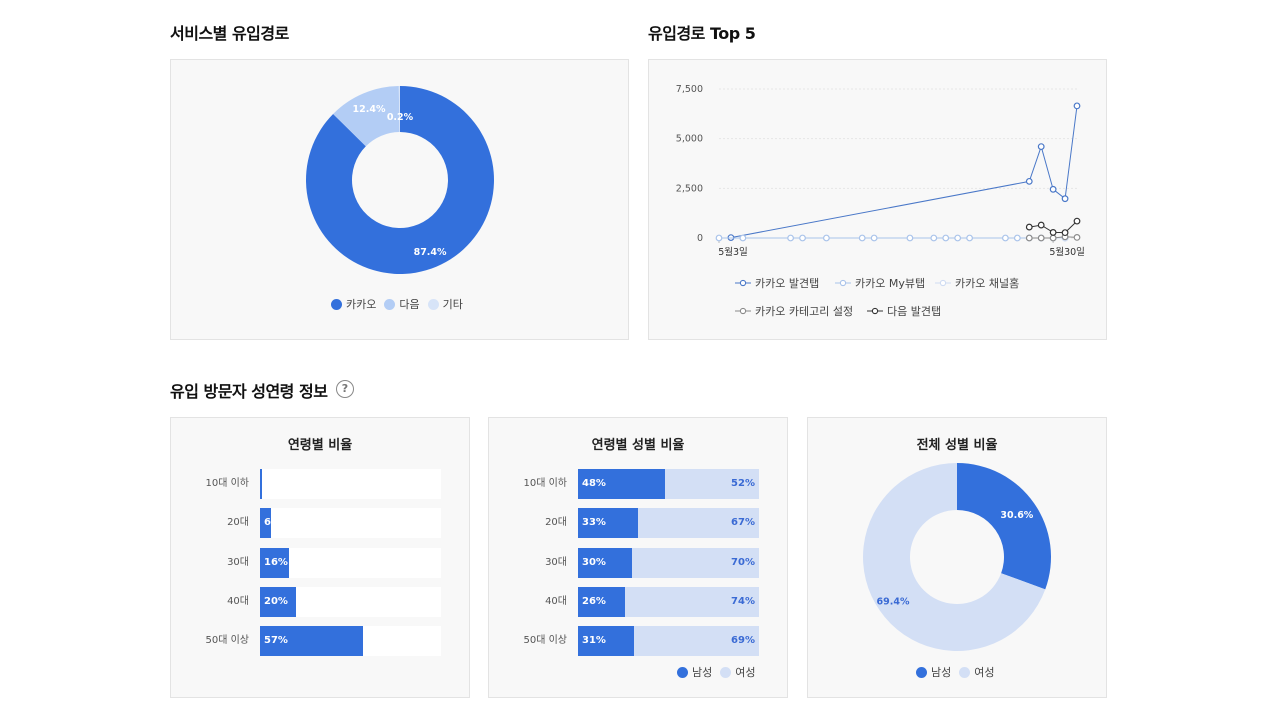 The height and width of the screenshot is (720, 1280). Describe the element at coordinates (804, 311) in the screenshot. I see `legend-label: 카카오 카테고리 설정` at that location.